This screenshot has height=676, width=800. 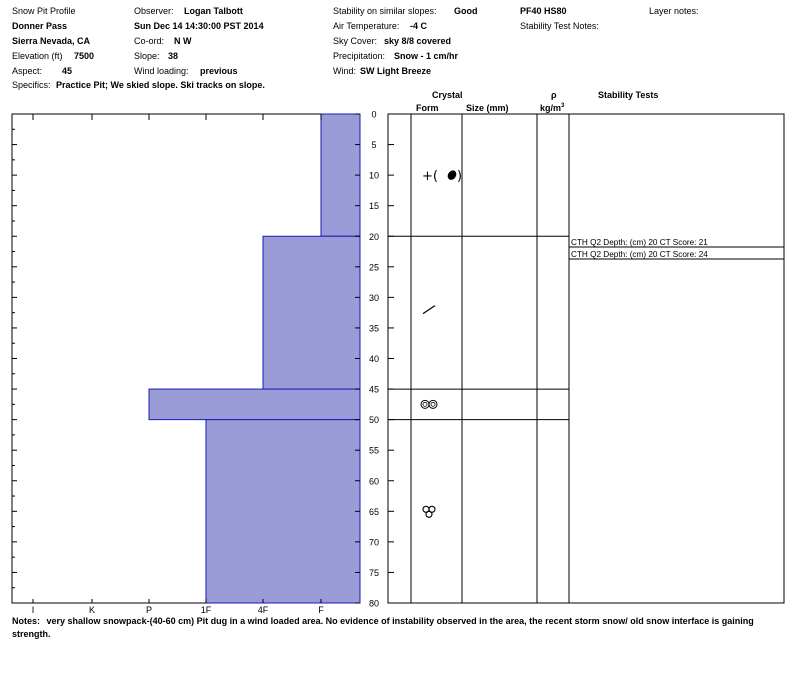 What do you see at coordinates (374, 420) in the screenshot?
I see `depth-label-50: 50` at bounding box center [374, 420].